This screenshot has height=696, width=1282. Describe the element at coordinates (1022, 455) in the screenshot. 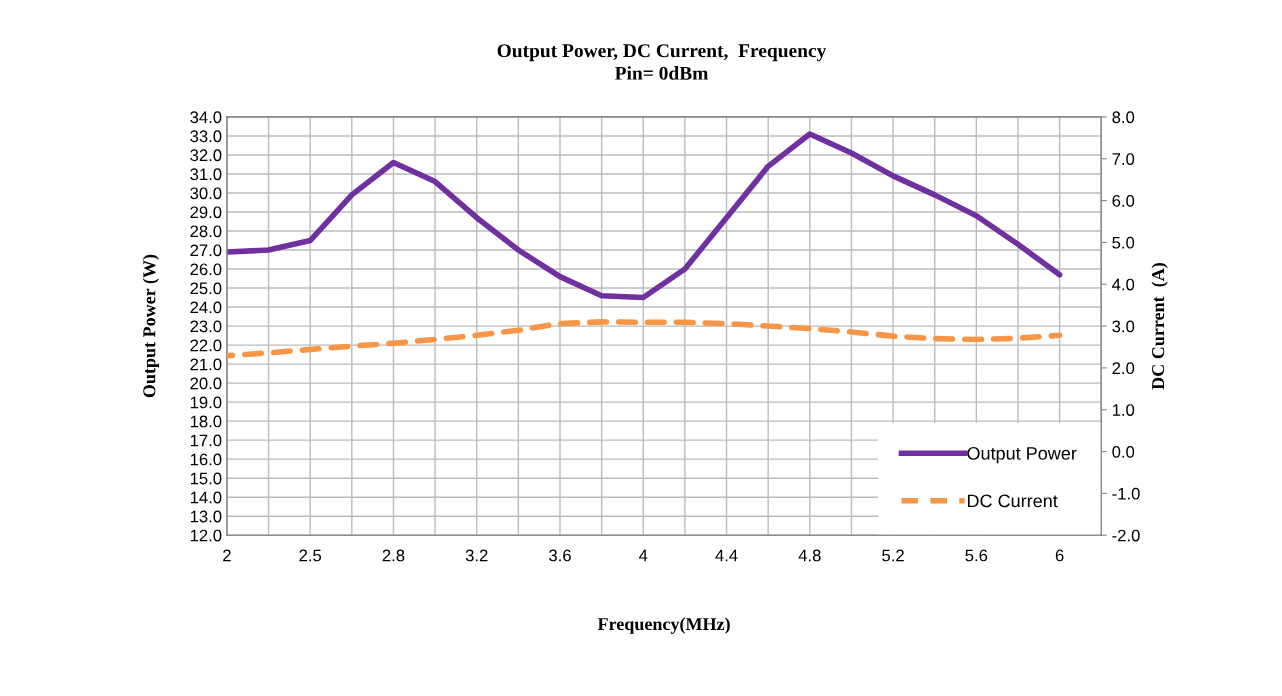

I see `legend-label: Output Power` at that location.